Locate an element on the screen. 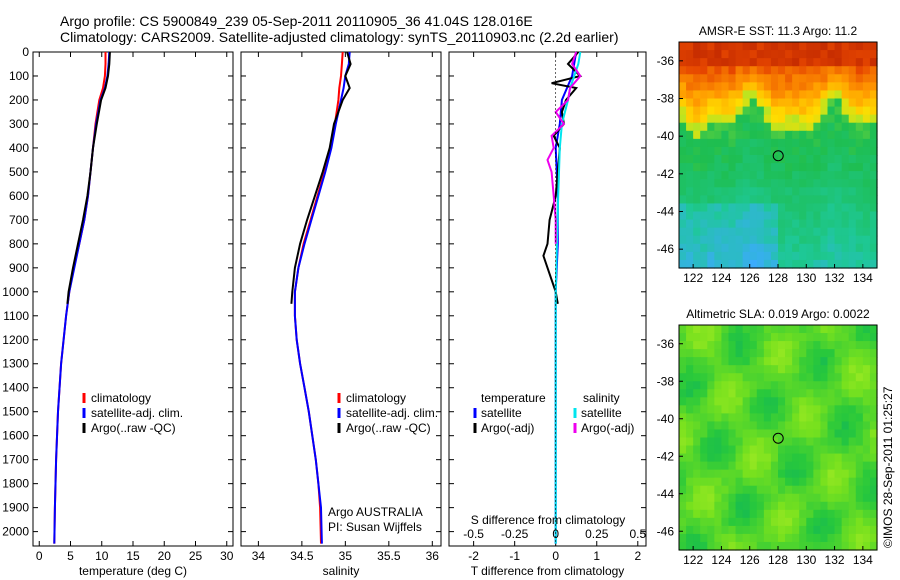 This screenshot has width=900, height=580. temperature-ytick-label: 700 is located at coordinates (19, 220).